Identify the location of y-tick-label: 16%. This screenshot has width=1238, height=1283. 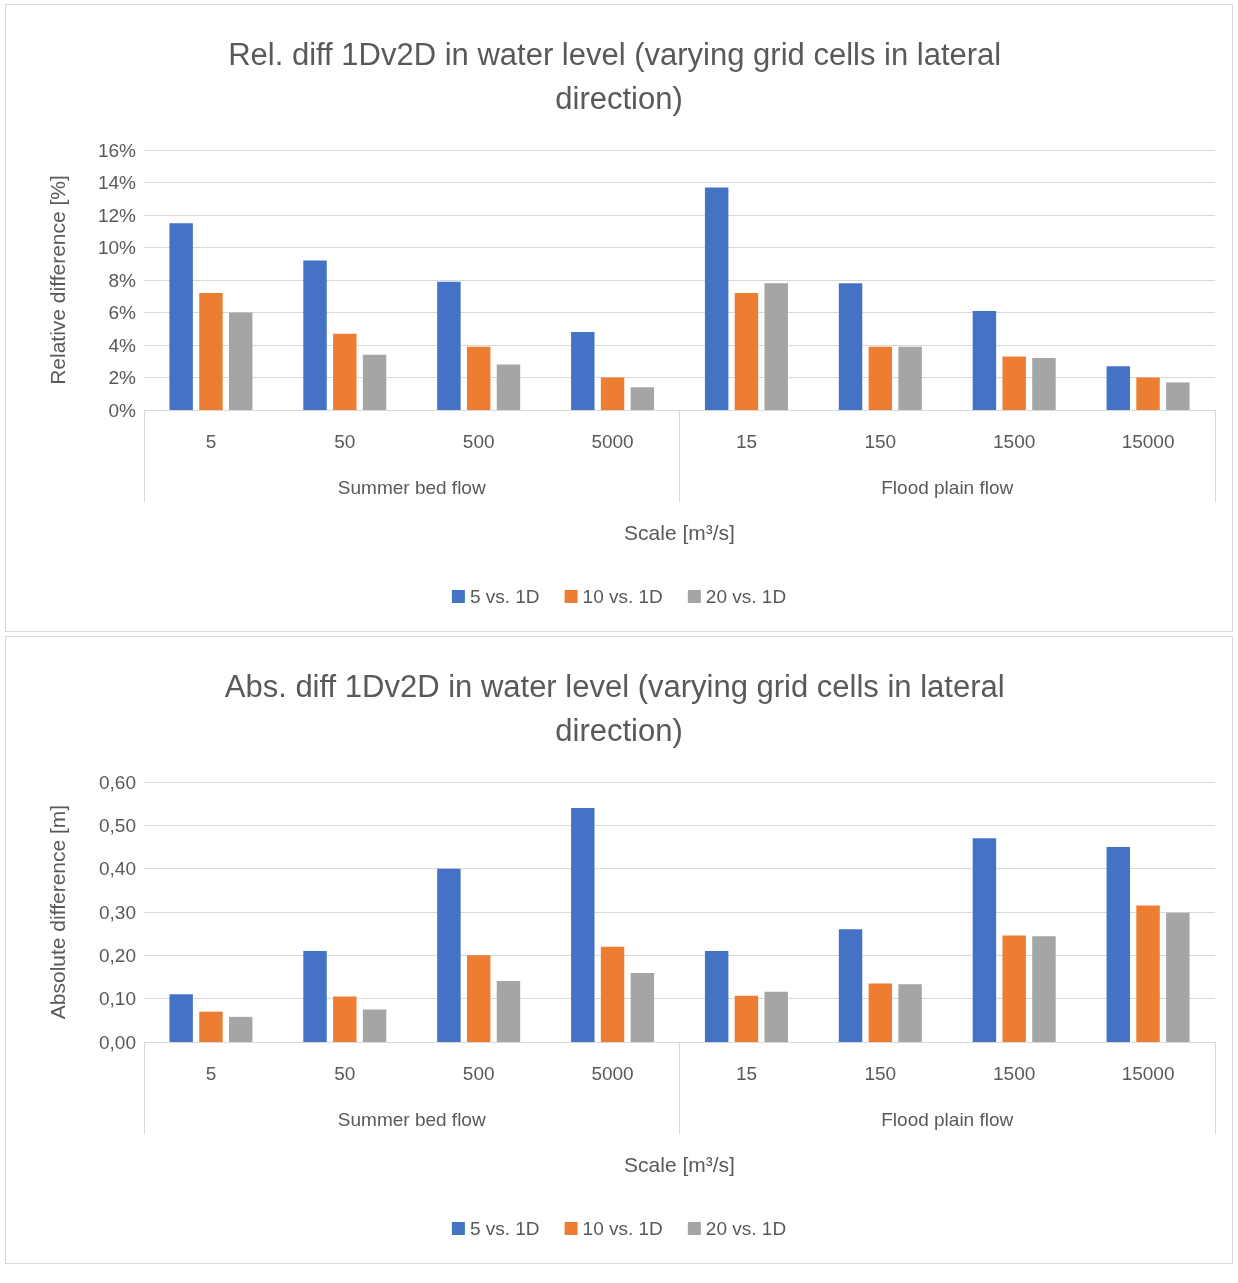
(117, 150).